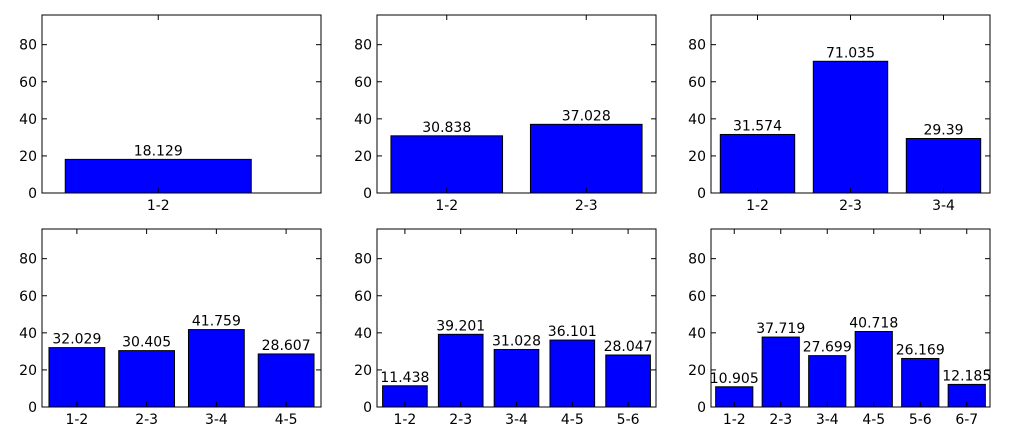 The height and width of the screenshot is (443, 1024). Describe the element at coordinates (446, 128) in the screenshot. I see `data-label: 30.838` at that location.